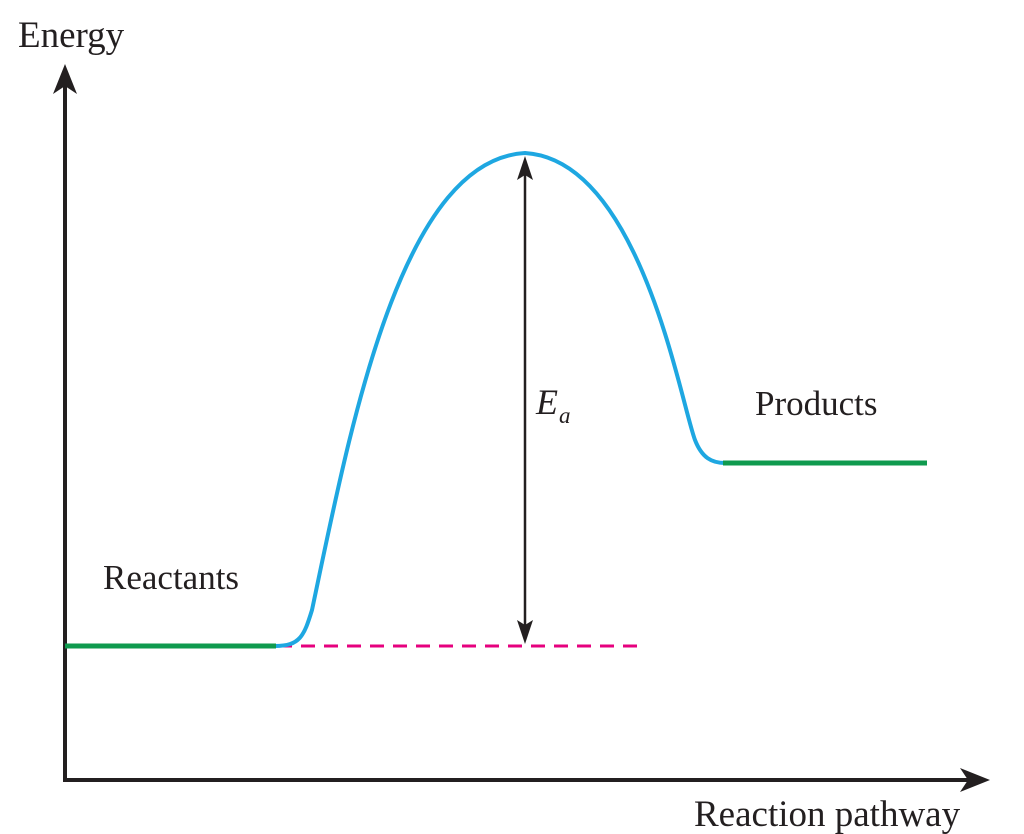  Describe the element at coordinates (546, 402) in the screenshot. I see `activation-energy-symbol: E` at that location.